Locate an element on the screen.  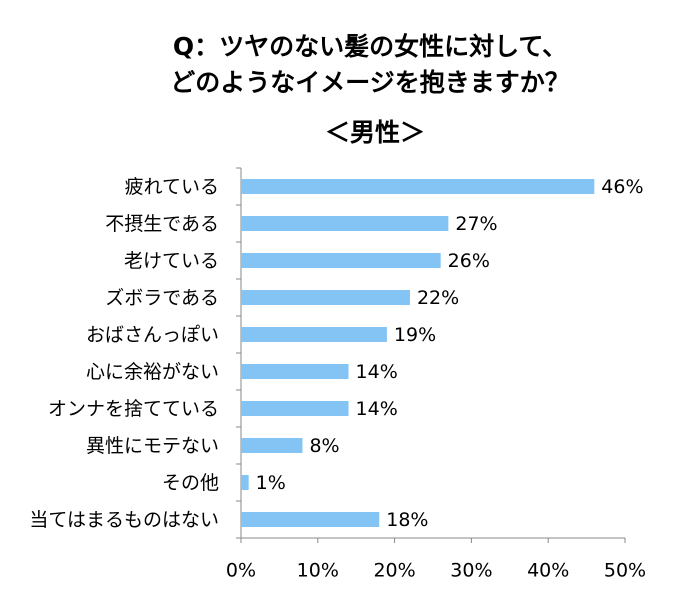
x-tick-label: 20% is located at coordinates (394, 571).